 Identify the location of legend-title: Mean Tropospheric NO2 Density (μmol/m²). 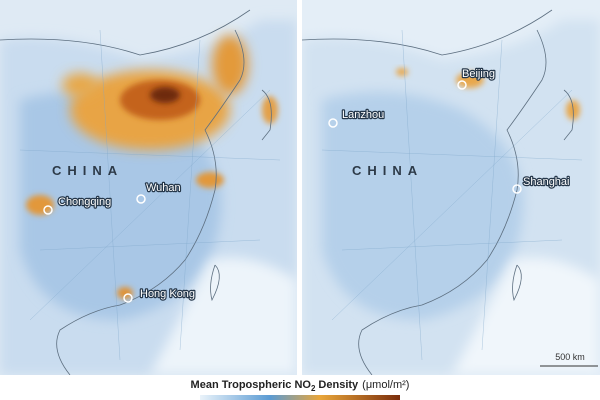
(300, 386).